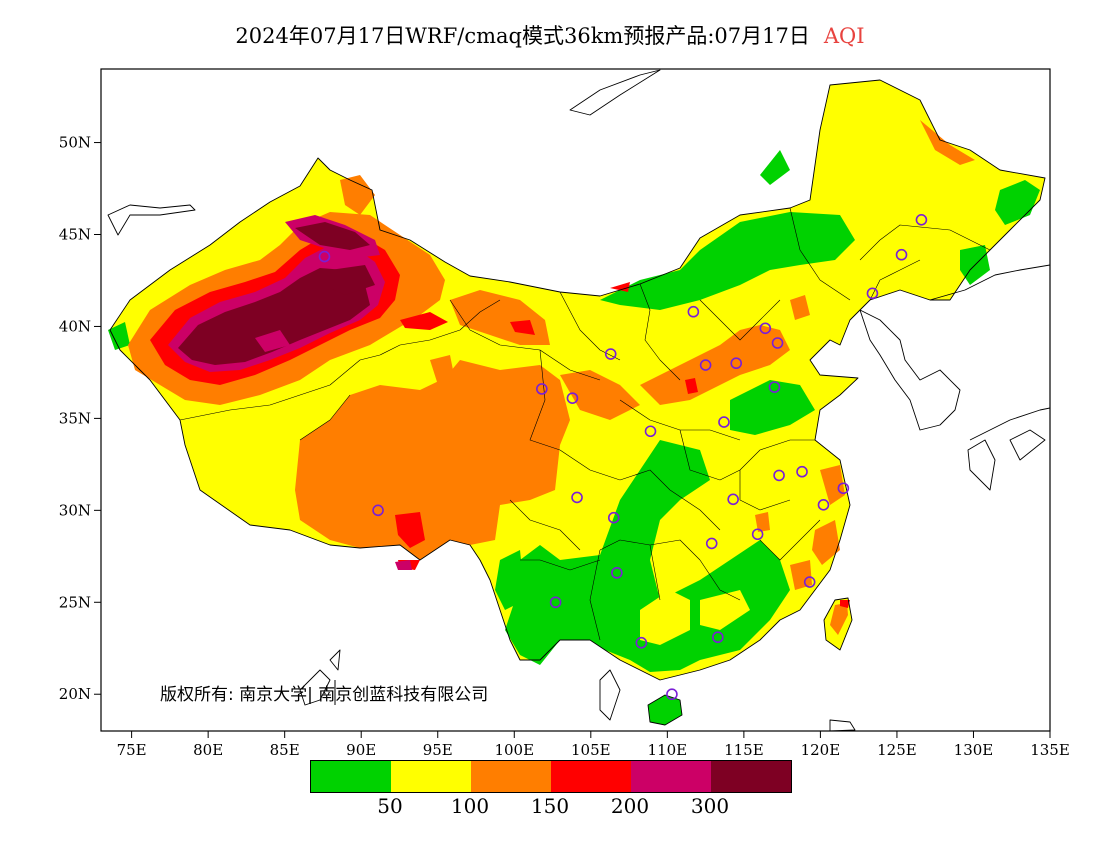 The width and height of the screenshot is (1100, 850). I want to click on lat-tick-label: 30N, so click(75, 510).